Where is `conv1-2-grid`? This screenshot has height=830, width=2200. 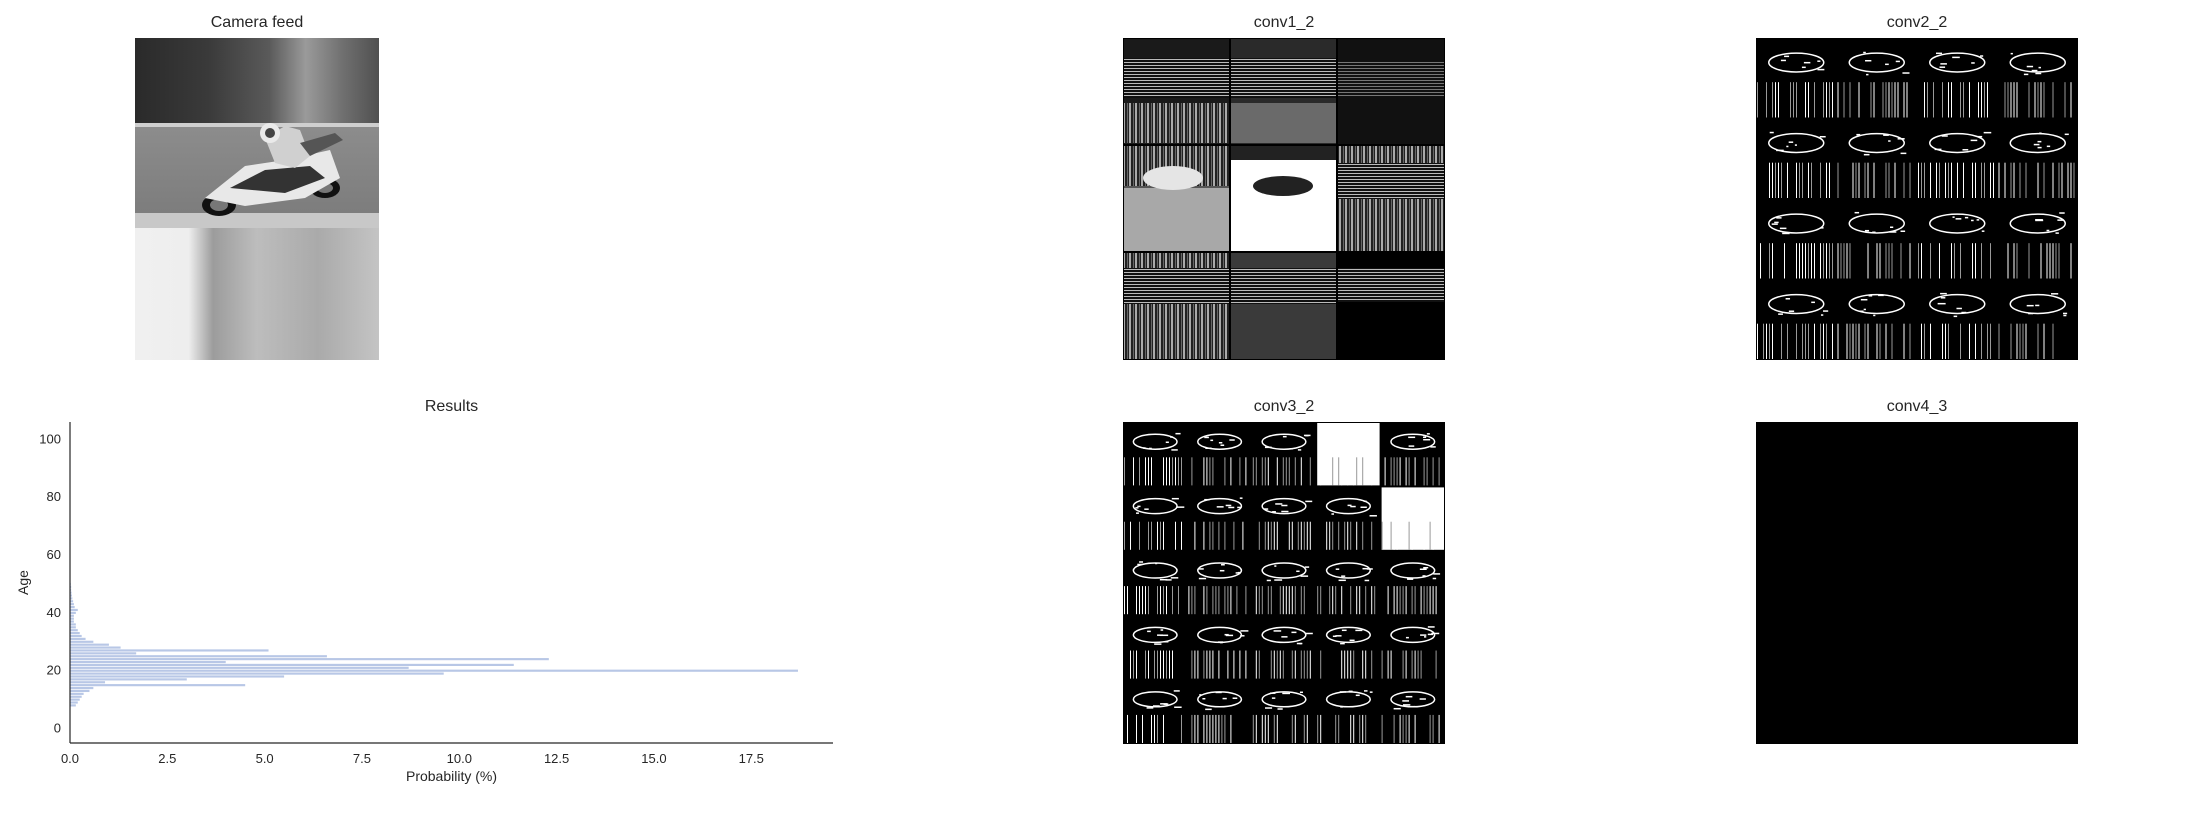
conv1-2-grid is located at coordinates (1284, 199).